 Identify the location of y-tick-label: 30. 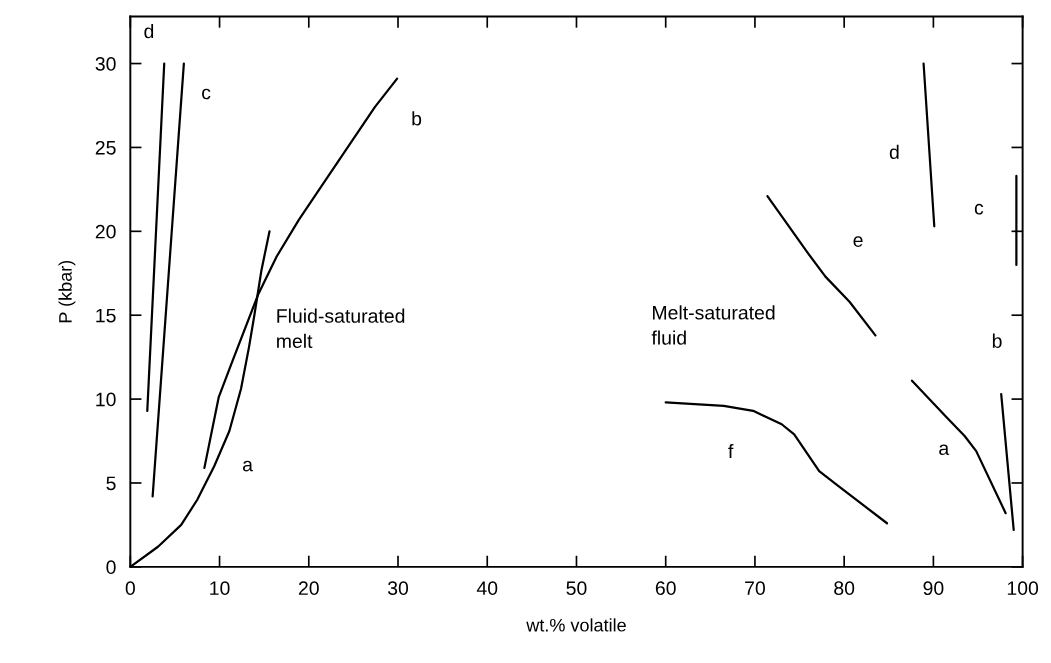
(105, 64).